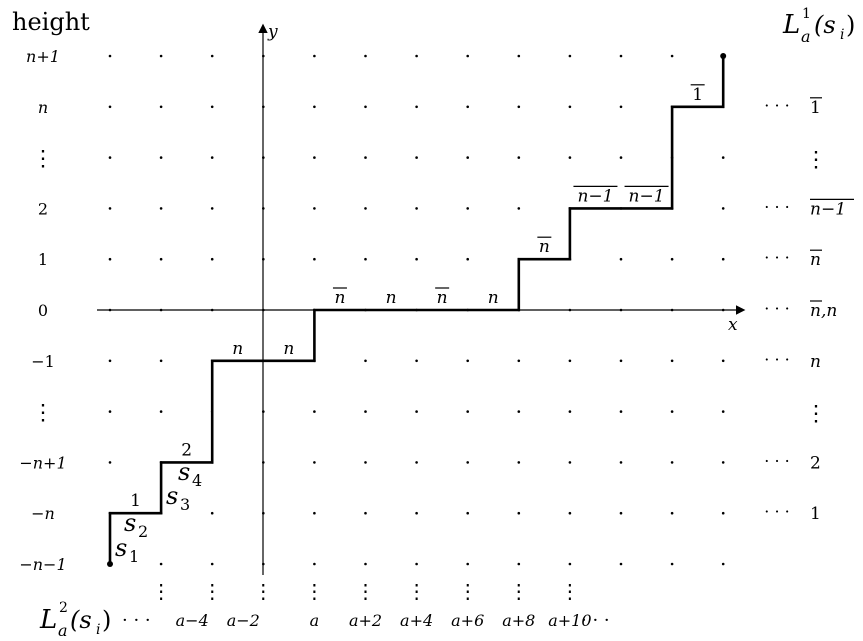 The height and width of the screenshot is (641, 863). Describe the element at coordinates (815, 108) in the screenshot. I see `right-label: 1` at that location.